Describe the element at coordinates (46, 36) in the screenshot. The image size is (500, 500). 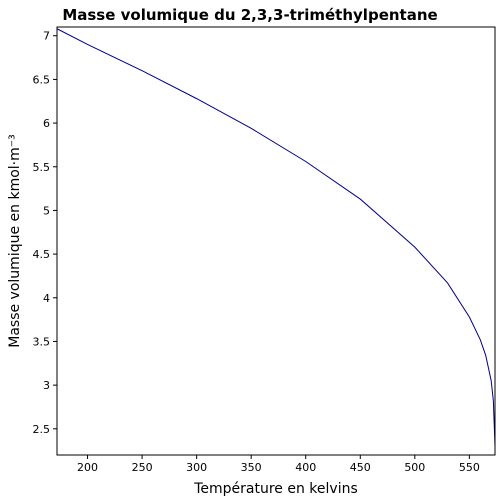
I see `y-tick-label: 7` at that location.